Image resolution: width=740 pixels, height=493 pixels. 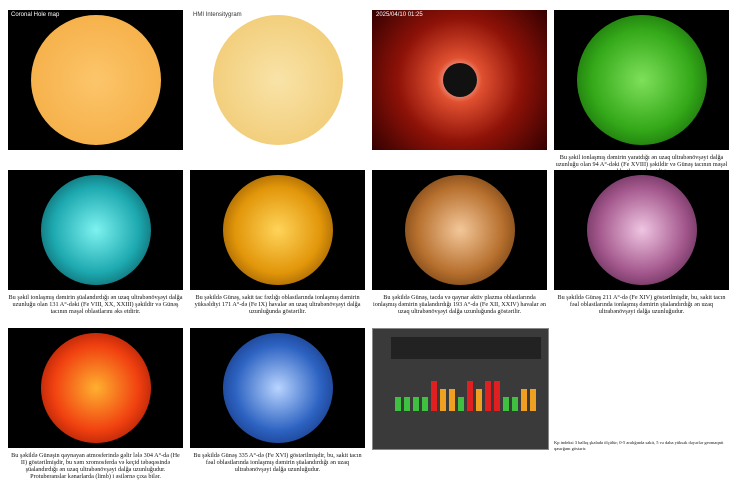 I want to click on image-label: HMI Intensitygram, so click(x=217, y=15).